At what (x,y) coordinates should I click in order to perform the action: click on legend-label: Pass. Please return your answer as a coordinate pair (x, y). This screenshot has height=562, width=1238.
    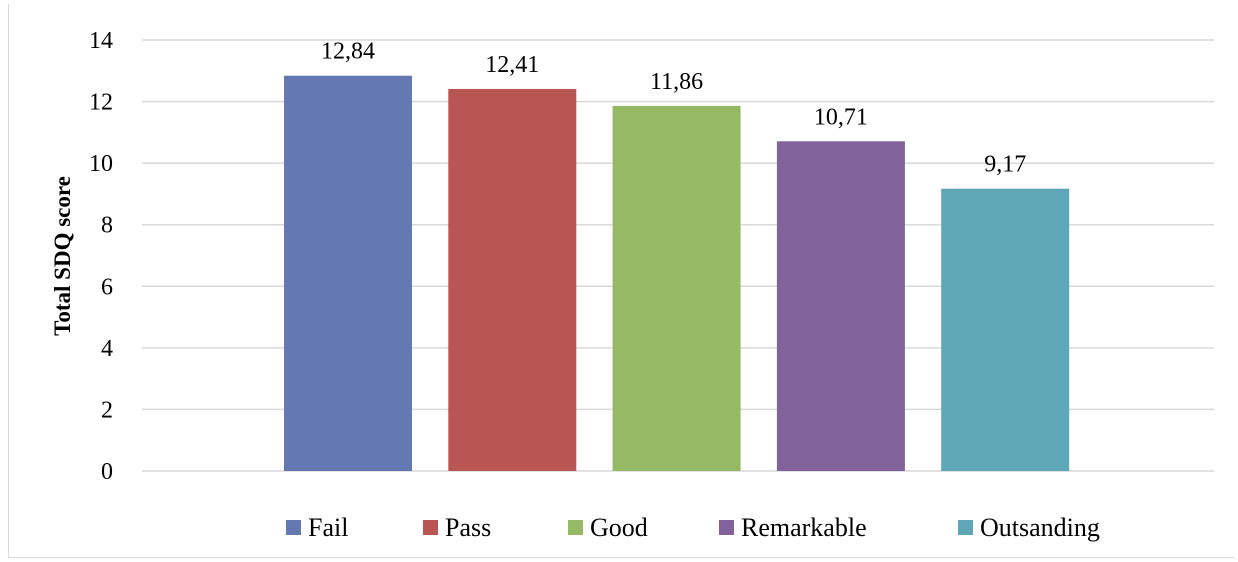
    Looking at the image, I should click on (468, 527).